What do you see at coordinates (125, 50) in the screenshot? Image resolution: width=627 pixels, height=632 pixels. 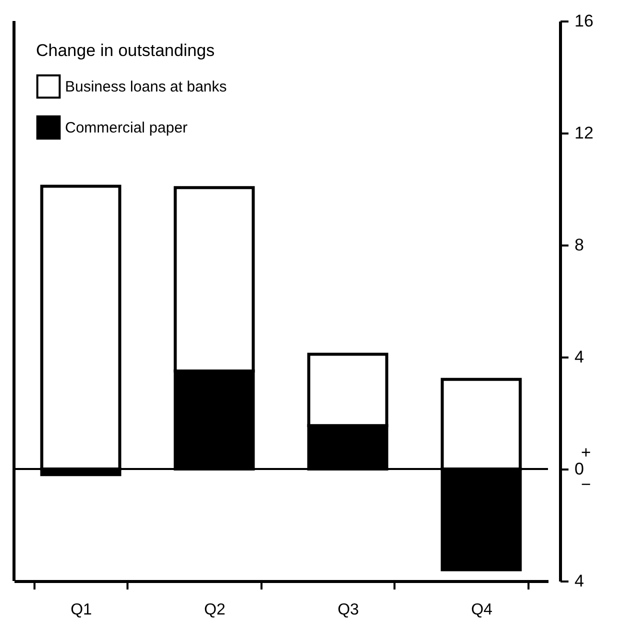 I see `legend-title: Change in outstandings` at bounding box center [125, 50].